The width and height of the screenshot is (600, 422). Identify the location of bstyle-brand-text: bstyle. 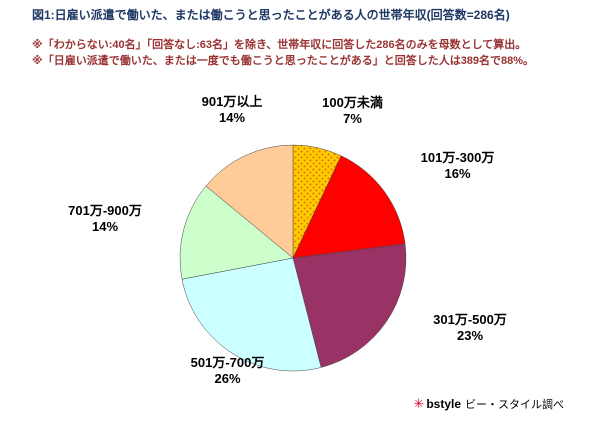
(443, 404).